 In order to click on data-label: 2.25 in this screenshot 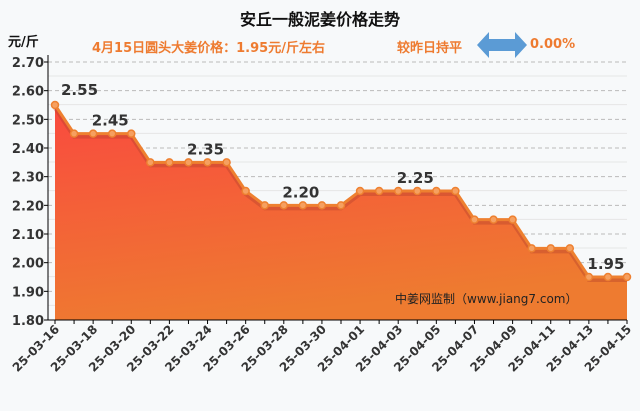, I will do `click(415, 178)`.